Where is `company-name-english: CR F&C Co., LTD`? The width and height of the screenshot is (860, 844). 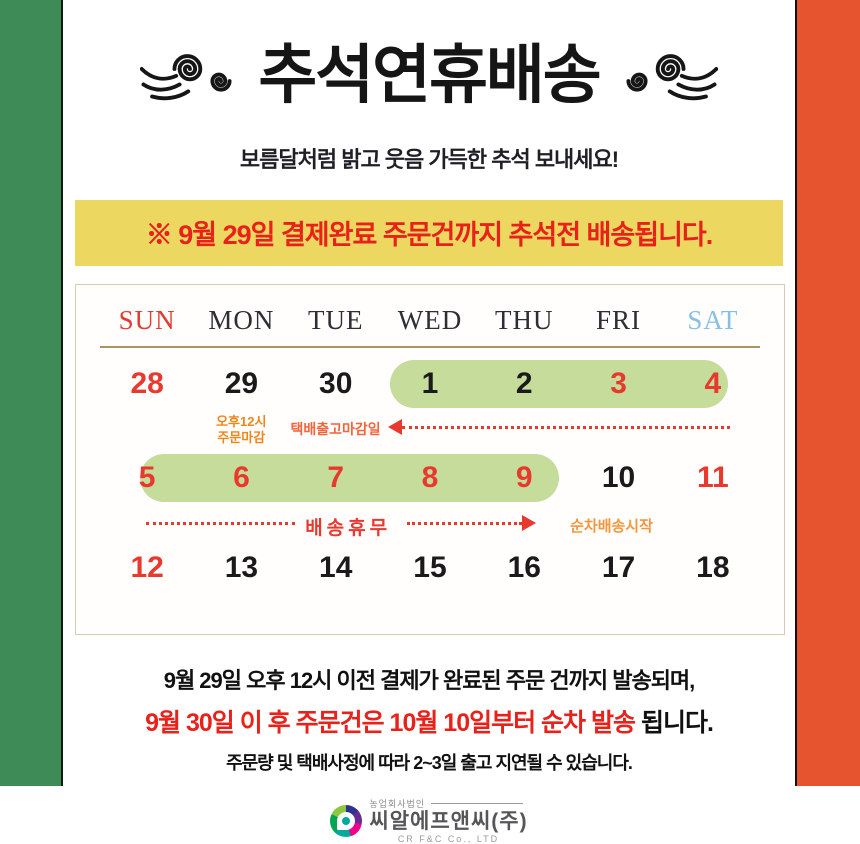 company-name-english: CR F&C Co., LTD is located at coordinates (448, 839).